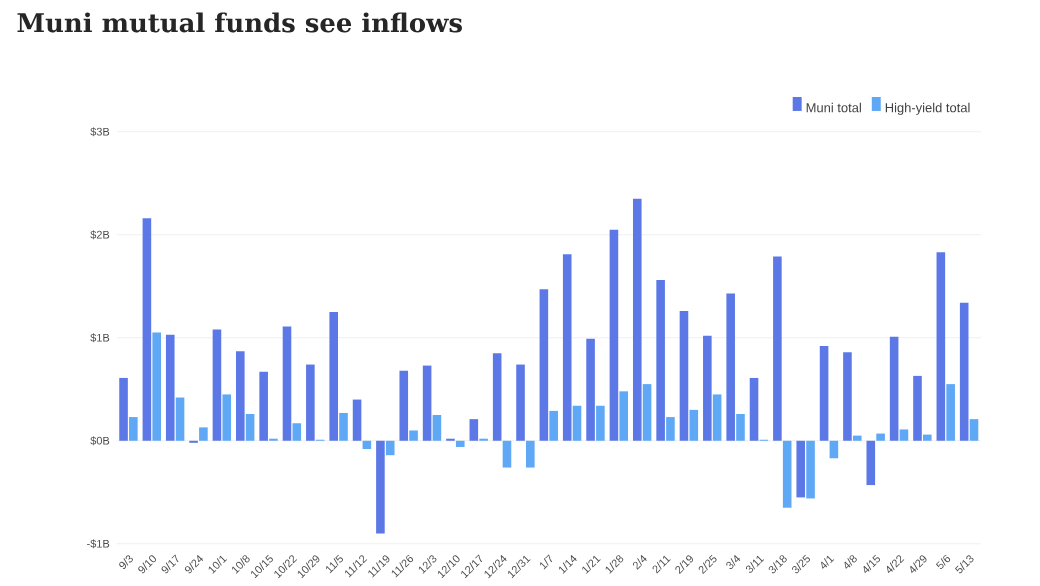 The height and width of the screenshot is (586, 1040). What do you see at coordinates (239, 22) in the screenshot?
I see `chart-title: Muni mutual funds see inflows` at bounding box center [239, 22].